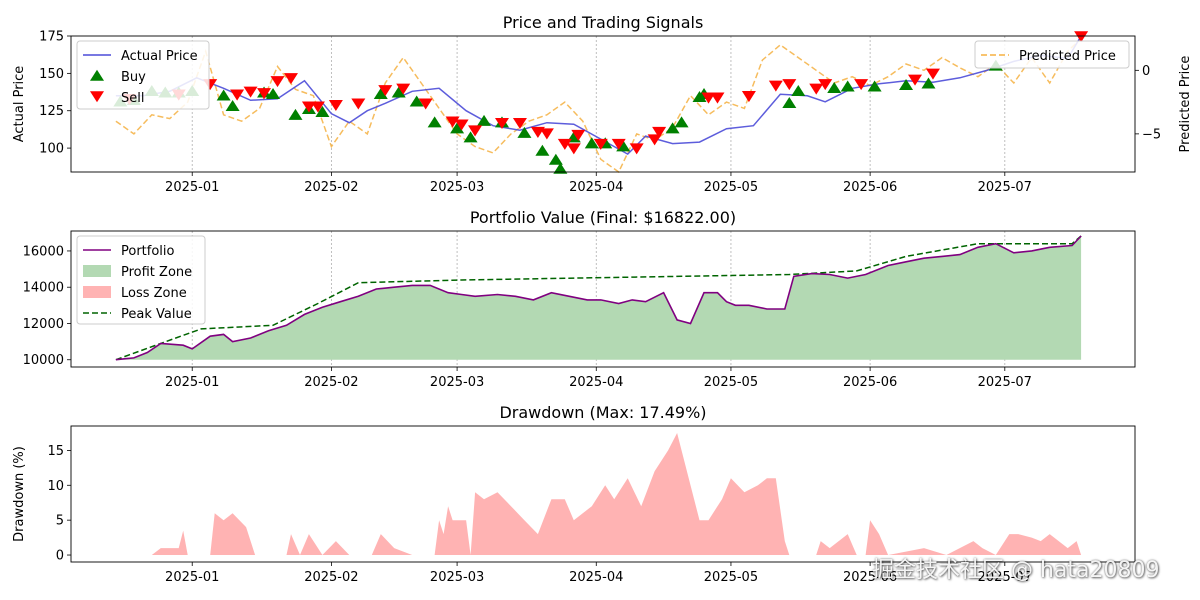 The width and height of the screenshot is (1200, 600). Describe the element at coordinates (43, 288) in the screenshot. I see `chart-1-y-tick-label: 14000` at that location.